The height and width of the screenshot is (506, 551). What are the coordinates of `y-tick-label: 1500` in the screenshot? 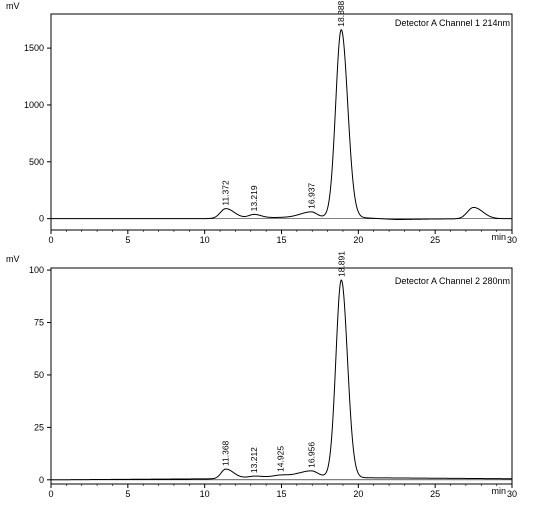 It's located at (34, 48).